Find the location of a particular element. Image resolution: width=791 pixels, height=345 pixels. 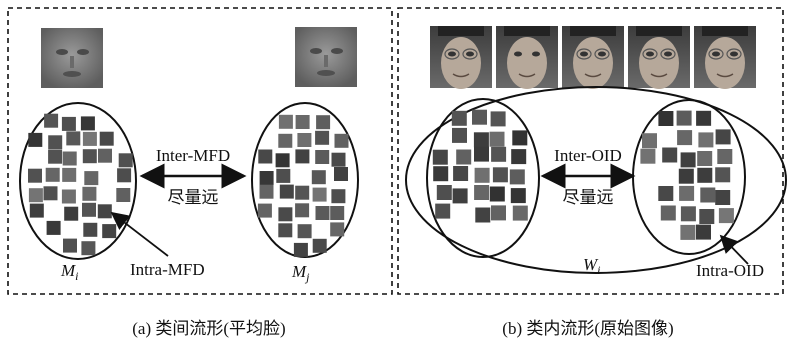

intra-mfd-label: Intra-MFD is located at coordinates (167, 269).